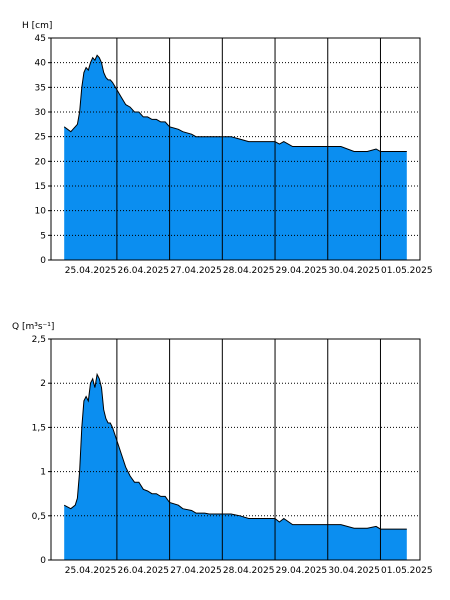  Describe the element at coordinates (40, 138) in the screenshot. I see `y-tick-label: 25` at that location.